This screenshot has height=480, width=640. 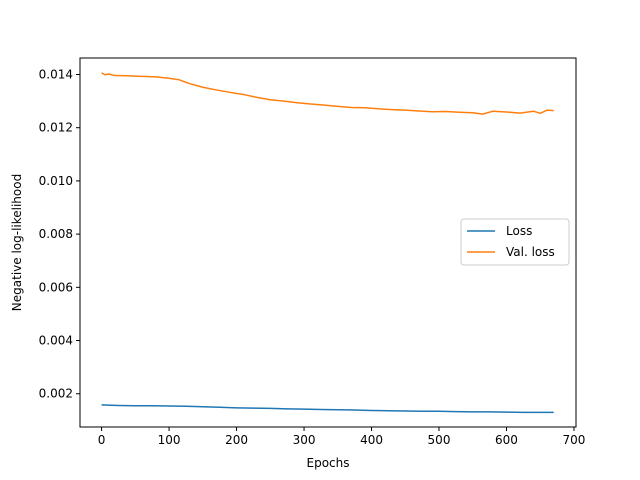 I want to click on y-tick-label: 0.002, so click(x=56, y=394).